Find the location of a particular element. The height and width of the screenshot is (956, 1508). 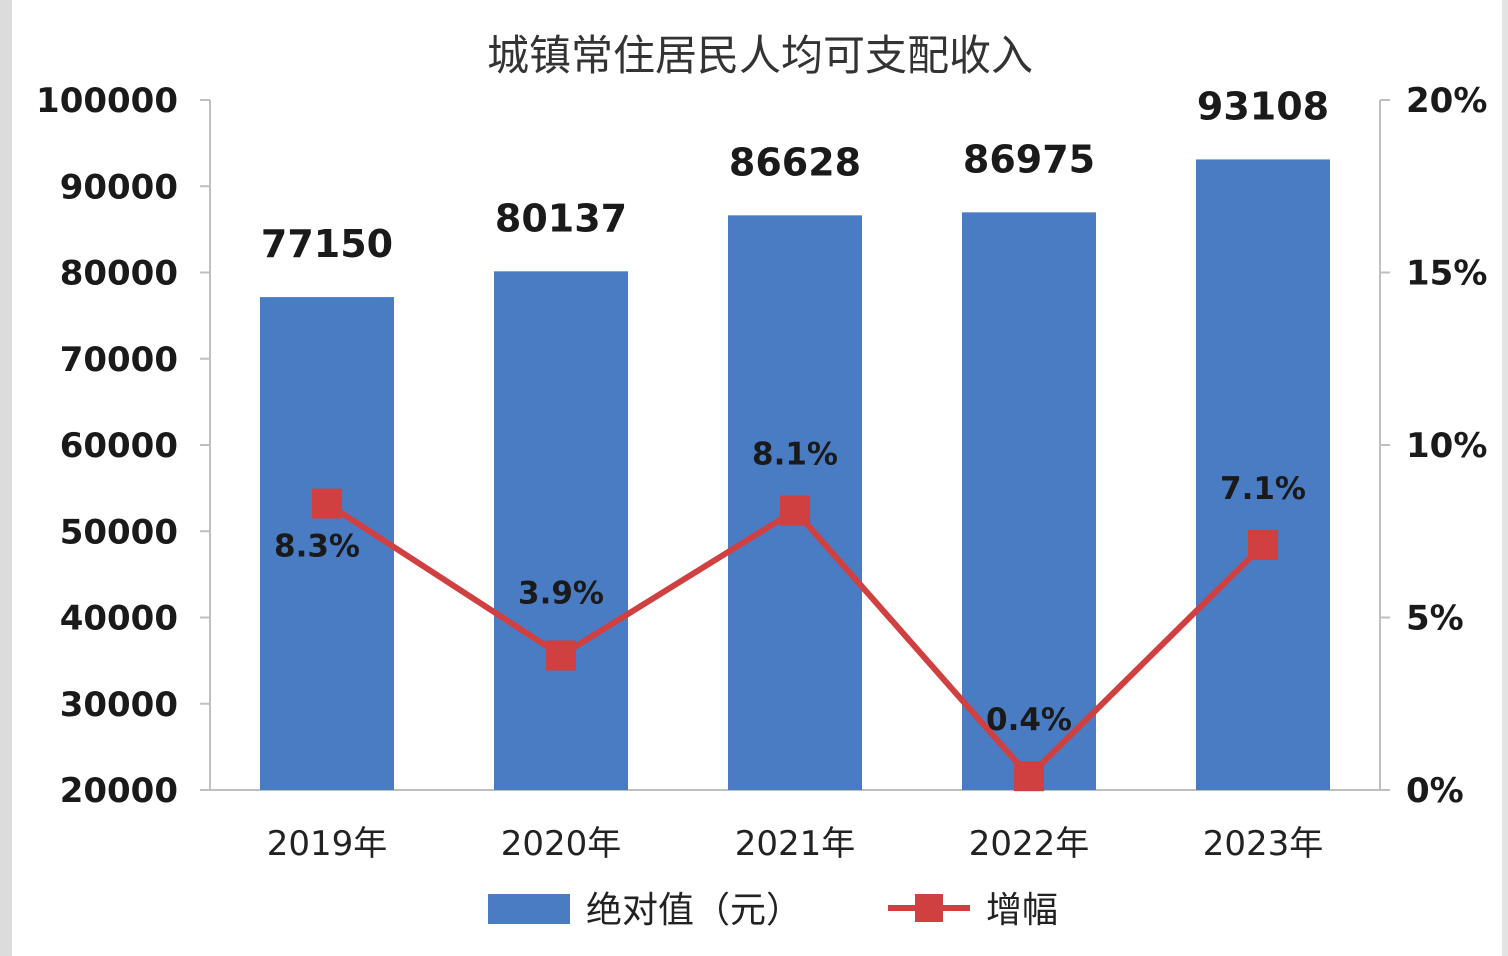

bar-value-label: 93108 is located at coordinates (1263, 106).